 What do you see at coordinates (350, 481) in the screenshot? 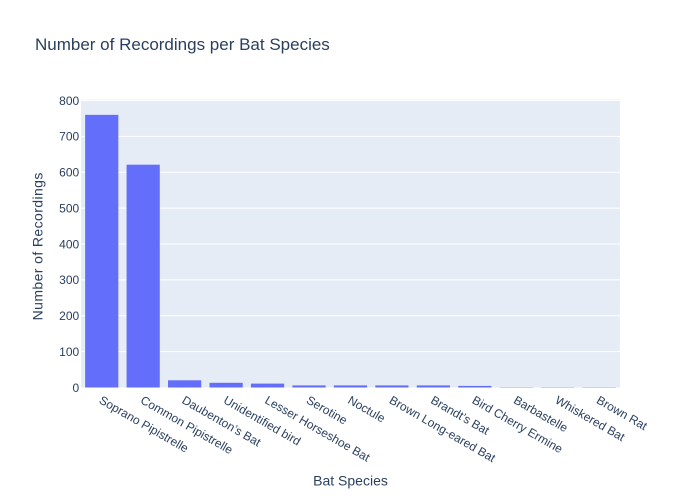
I see `svg-text: Bat Species` at bounding box center [350, 481].